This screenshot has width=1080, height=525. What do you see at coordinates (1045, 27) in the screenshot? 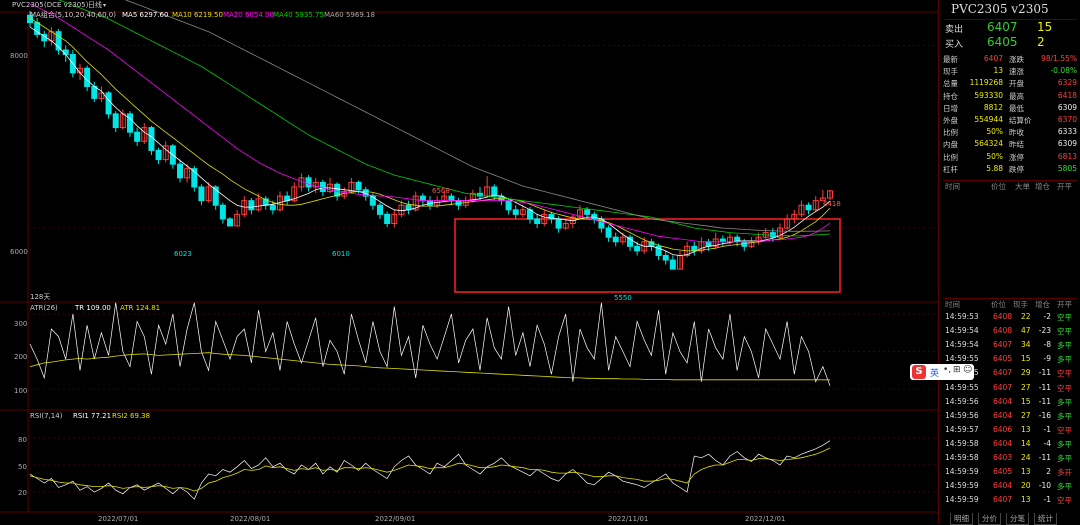
I see `ask-volume: 15` at bounding box center [1045, 27].